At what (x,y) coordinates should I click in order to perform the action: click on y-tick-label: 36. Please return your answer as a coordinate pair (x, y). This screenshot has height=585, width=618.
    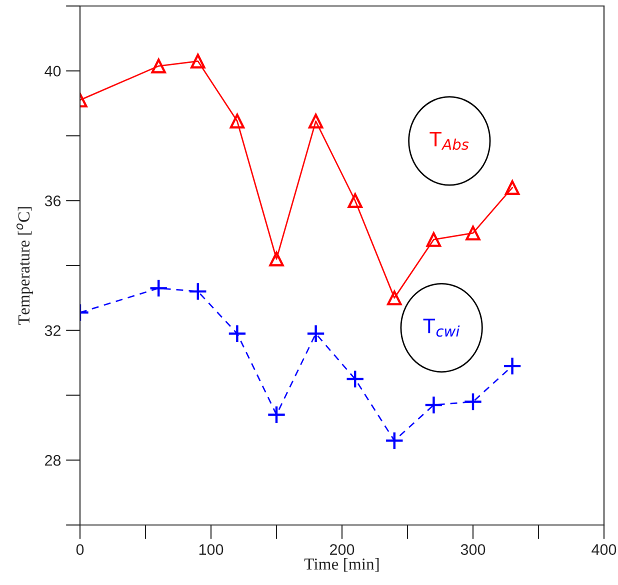
    Looking at the image, I should click on (52, 200).